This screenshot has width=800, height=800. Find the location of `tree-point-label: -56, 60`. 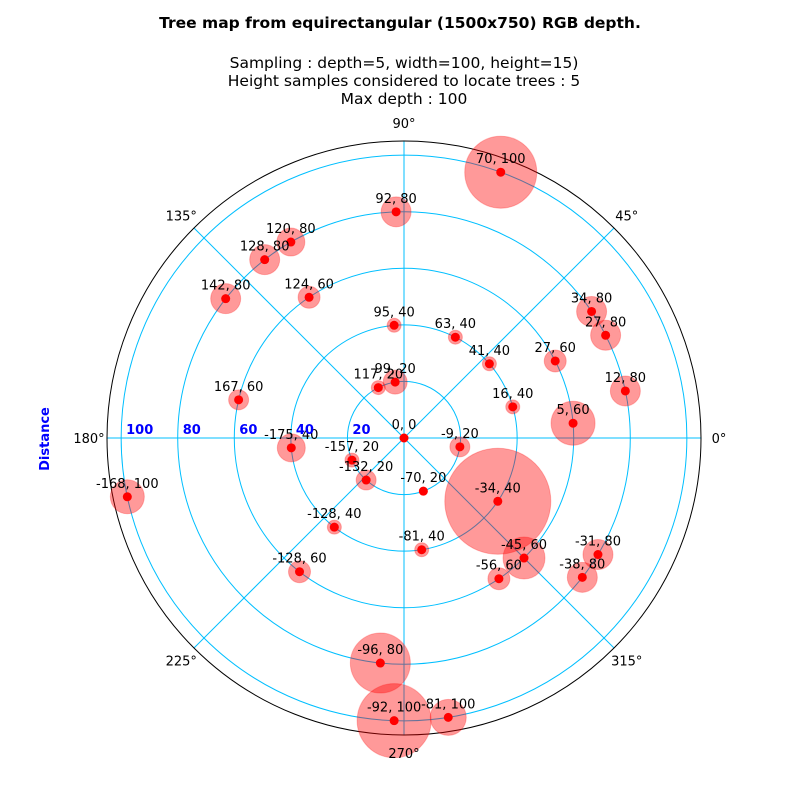

tree-point-label: -56, 60 is located at coordinates (499, 566).